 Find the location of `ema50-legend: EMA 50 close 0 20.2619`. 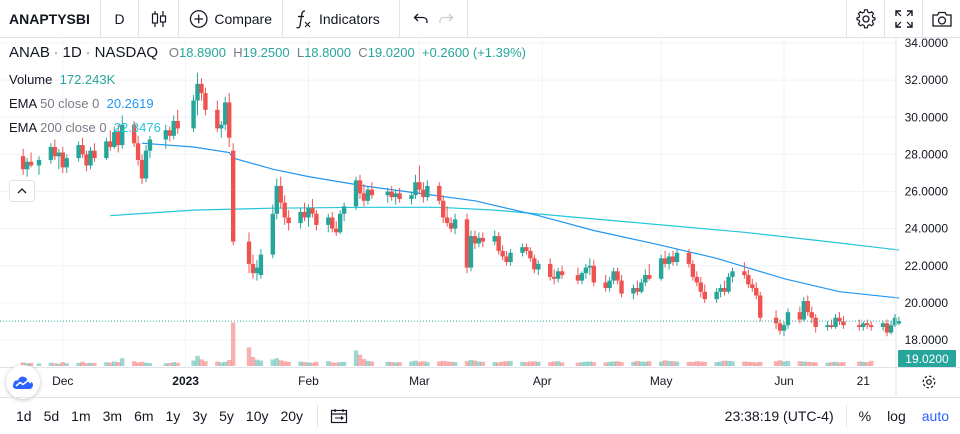

ema50-legend: EMA 50 close 0 20.2619 is located at coordinates (81, 103).